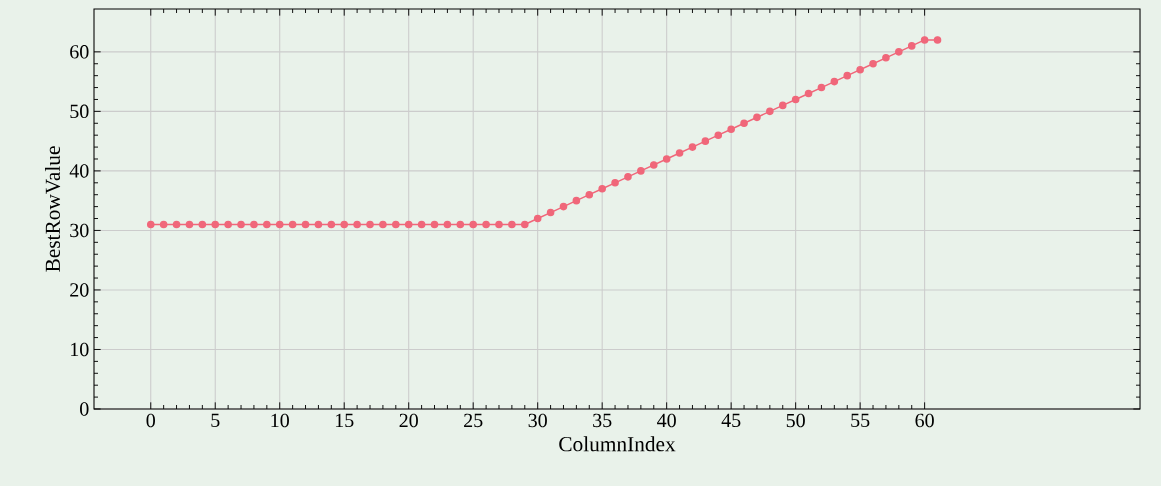 Image resolution: width=1161 pixels, height=486 pixels. Describe the element at coordinates (84, 409) in the screenshot. I see `y-tick-label: 0` at that location.